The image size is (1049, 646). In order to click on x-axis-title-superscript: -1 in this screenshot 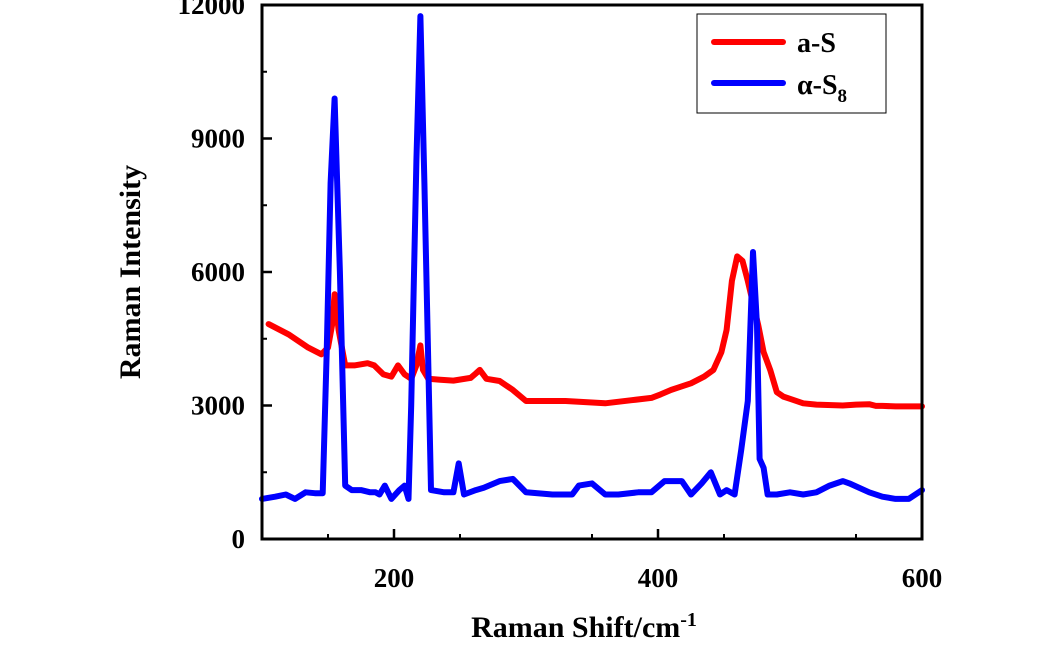, I will do `click(688, 620)`.